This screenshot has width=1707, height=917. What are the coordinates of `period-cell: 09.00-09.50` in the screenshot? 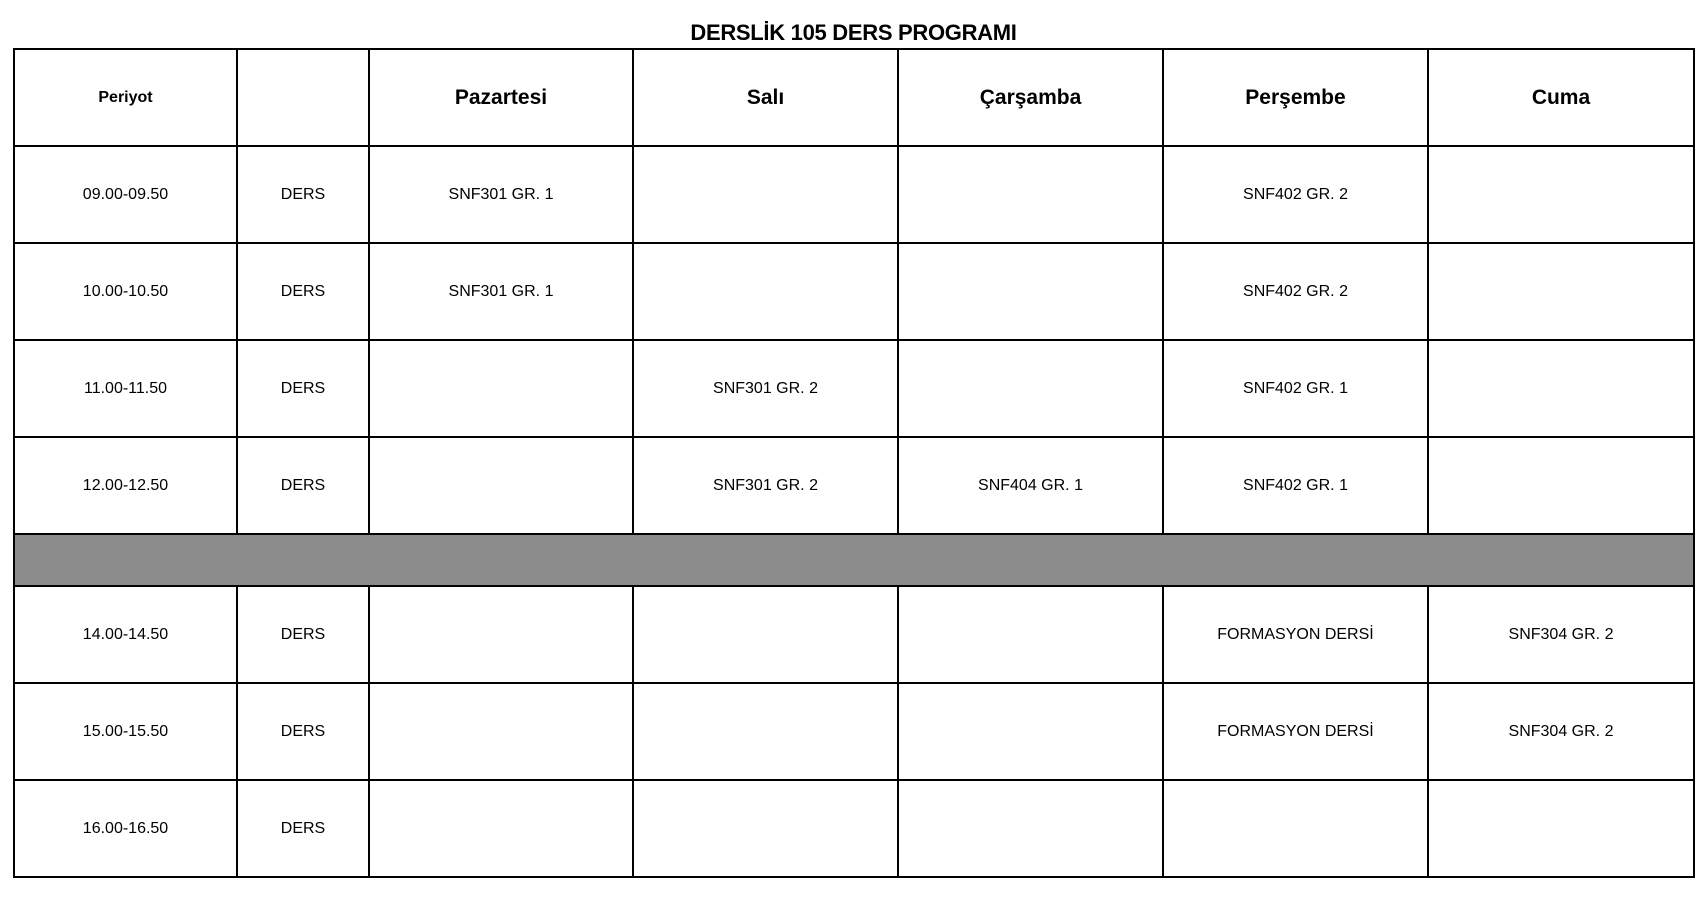 It's located at (125, 194).